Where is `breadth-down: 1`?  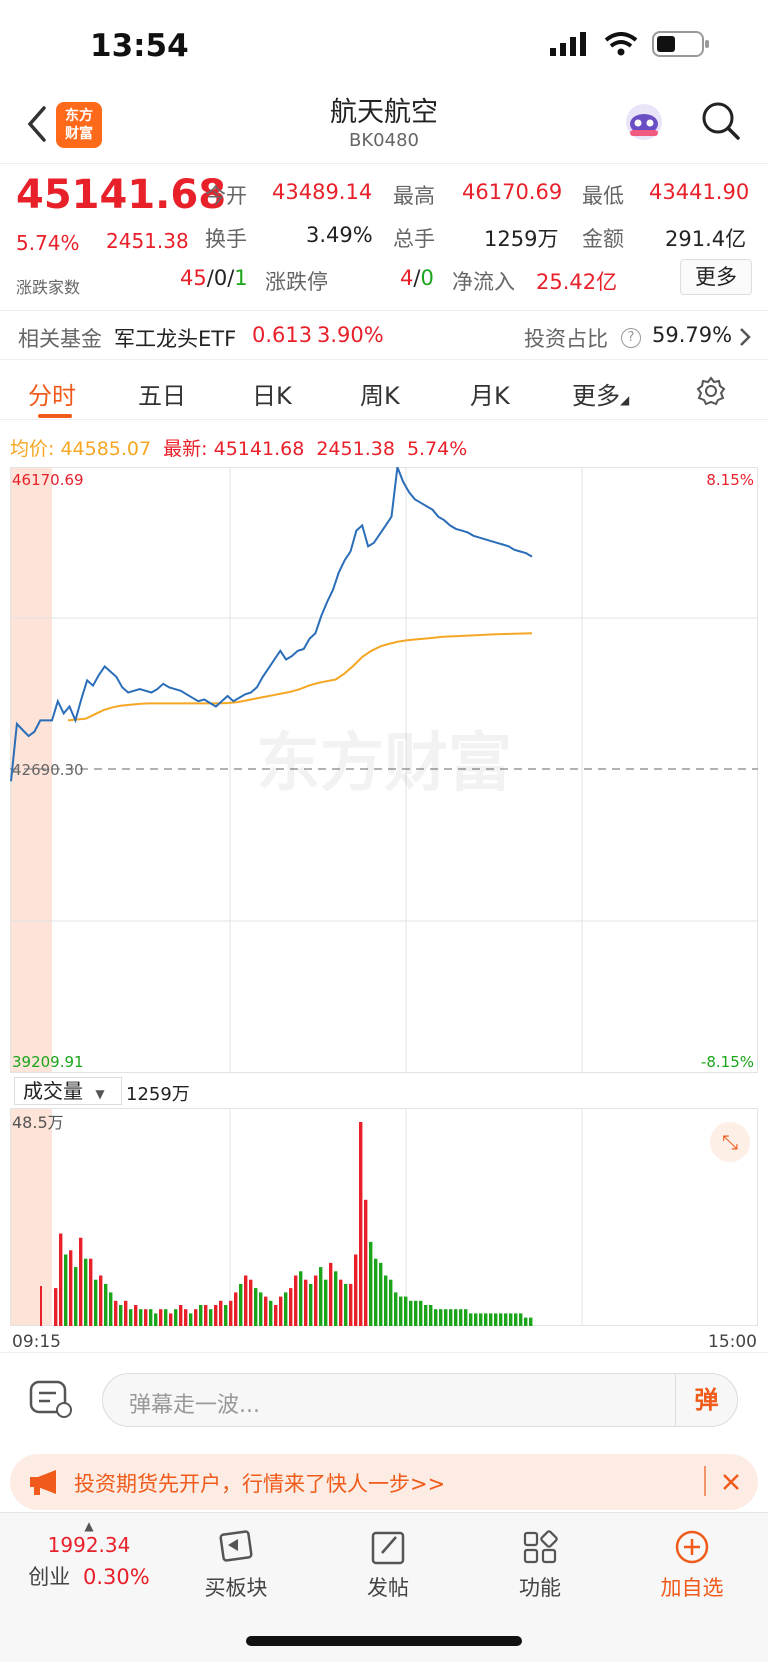 breadth-down: 1 is located at coordinates (241, 278).